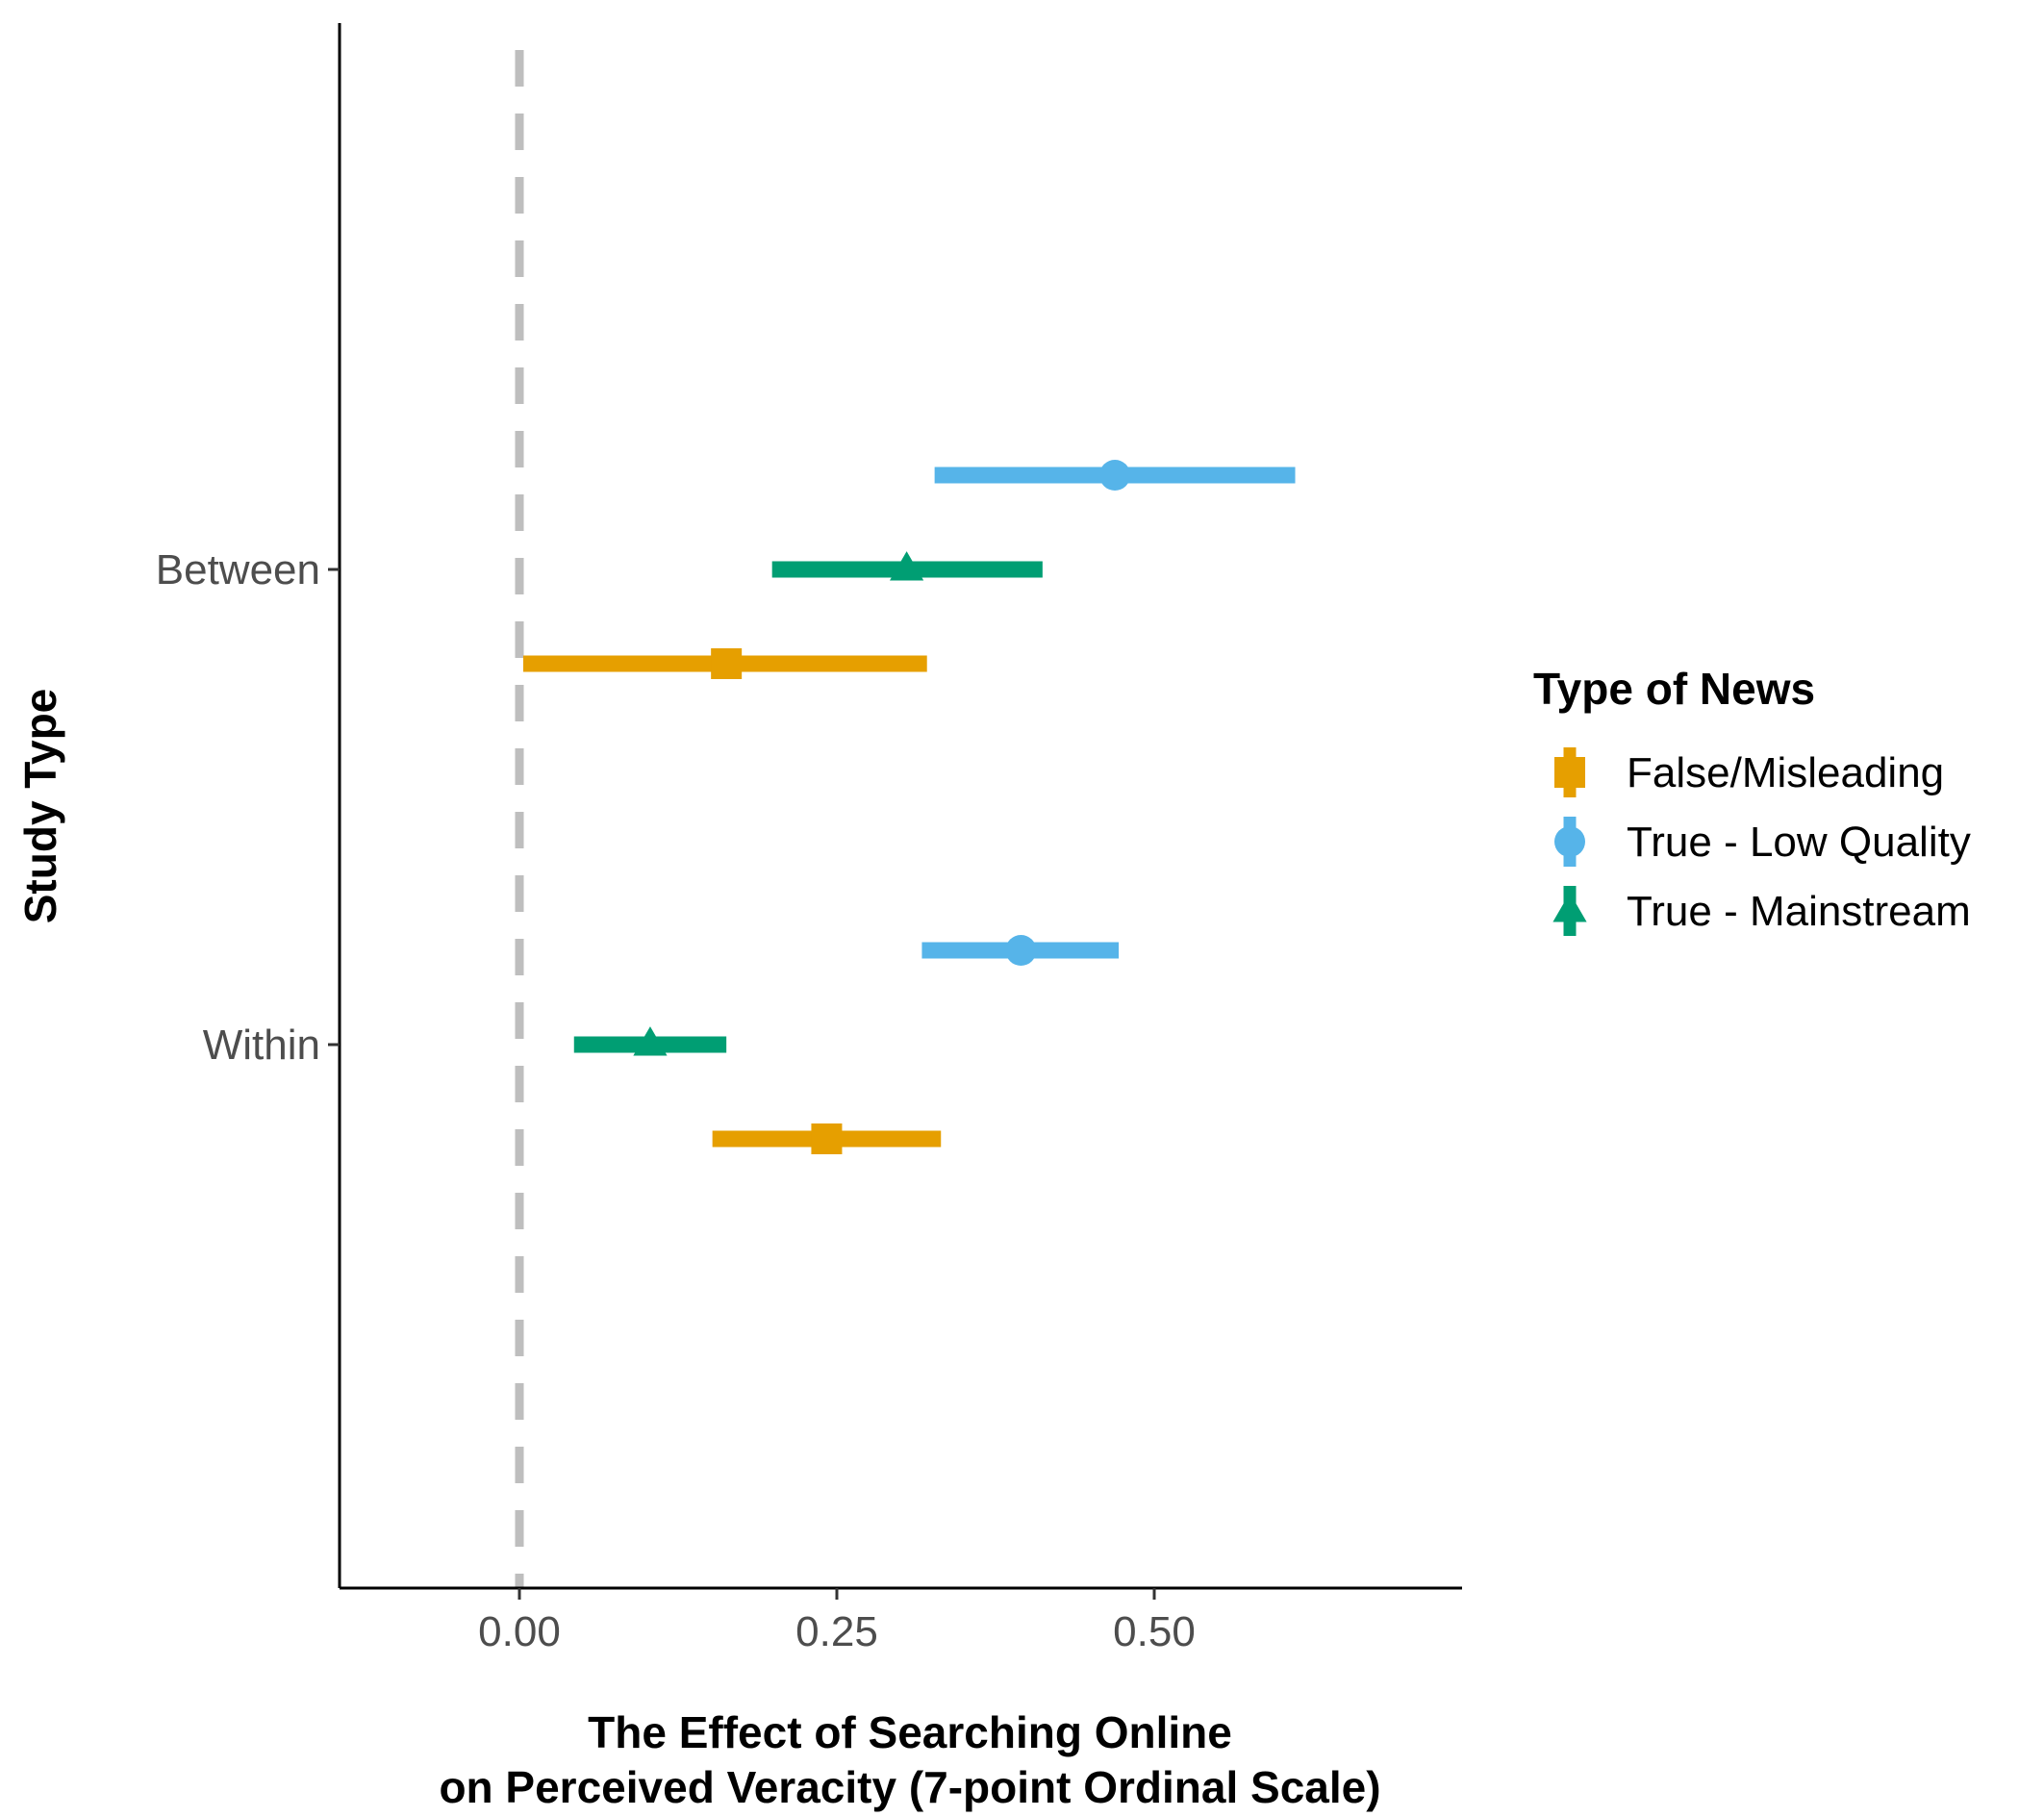  What do you see at coordinates (1799, 911) in the screenshot?
I see `legend-label: True - Mainstream` at bounding box center [1799, 911].